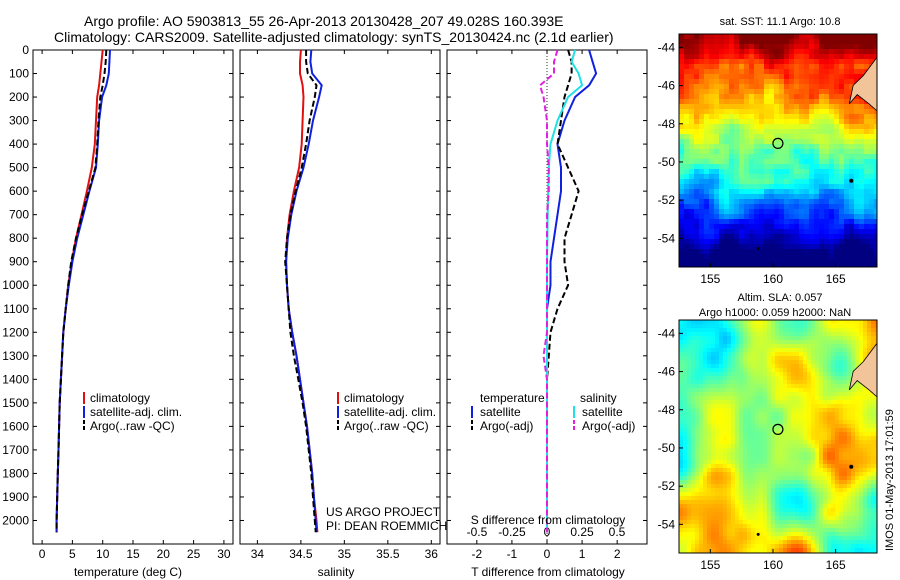 Image resolution: width=900 pixels, height=580 pixels. I want to click on sla-map-title: Altim. SLA: 0.057, so click(780, 298).